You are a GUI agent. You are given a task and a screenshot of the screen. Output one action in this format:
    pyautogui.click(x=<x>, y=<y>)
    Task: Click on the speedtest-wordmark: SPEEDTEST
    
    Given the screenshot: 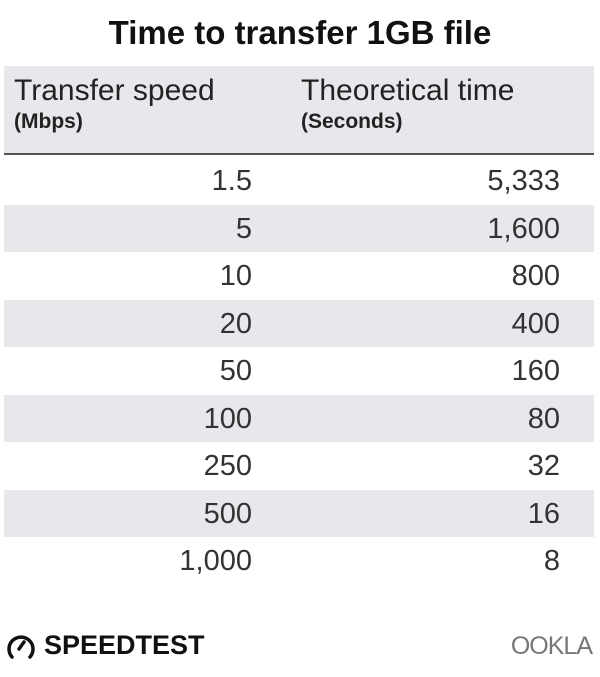 What is the action you would take?
    pyautogui.click(x=124, y=645)
    